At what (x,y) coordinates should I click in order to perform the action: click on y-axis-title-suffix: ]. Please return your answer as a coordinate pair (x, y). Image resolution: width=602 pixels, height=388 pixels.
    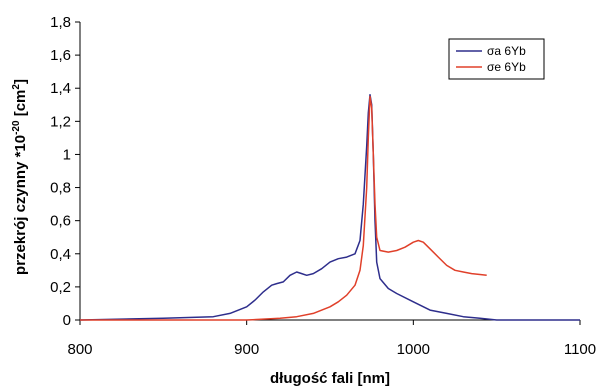
    Looking at the image, I should click on (20, 81).